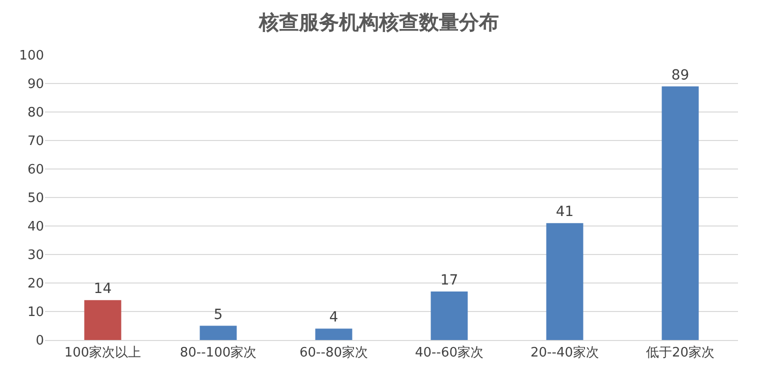 The image size is (758, 380). What do you see at coordinates (35, 113) in the screenshot?
I see `y-tick-label: 80` at bounding box center [35, 113].